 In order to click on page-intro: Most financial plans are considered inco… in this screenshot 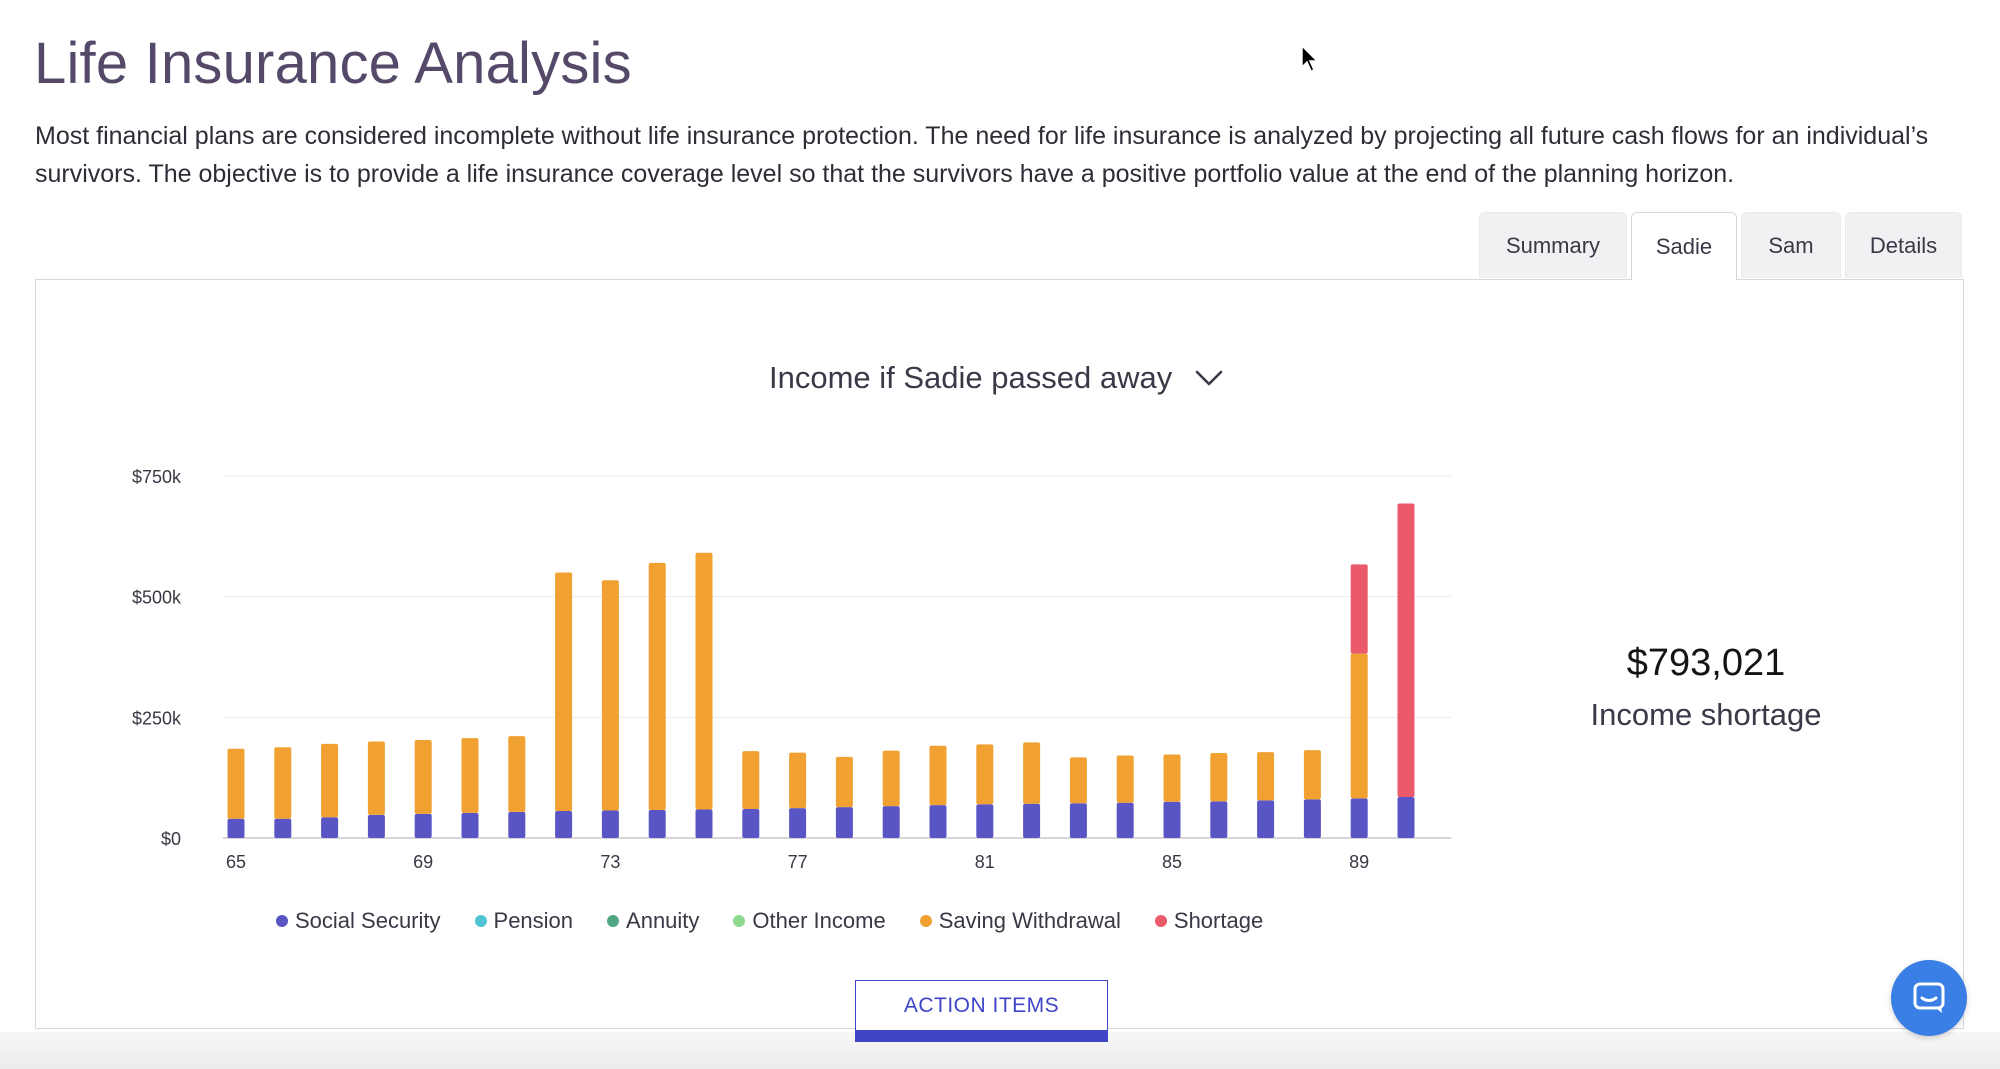, I will do `click(982, 155)`.